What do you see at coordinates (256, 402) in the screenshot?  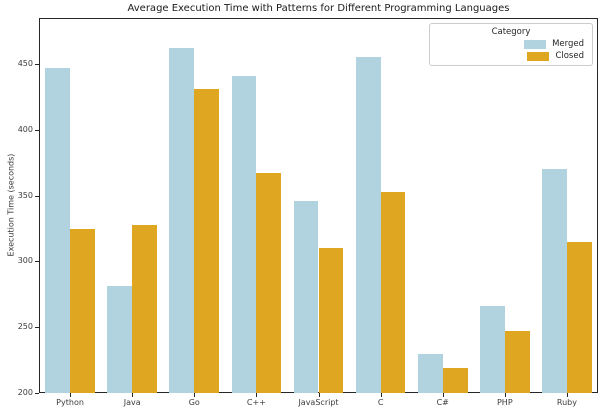 I see `x-tick-label-C++: C++` at bounding box center [256, 402].